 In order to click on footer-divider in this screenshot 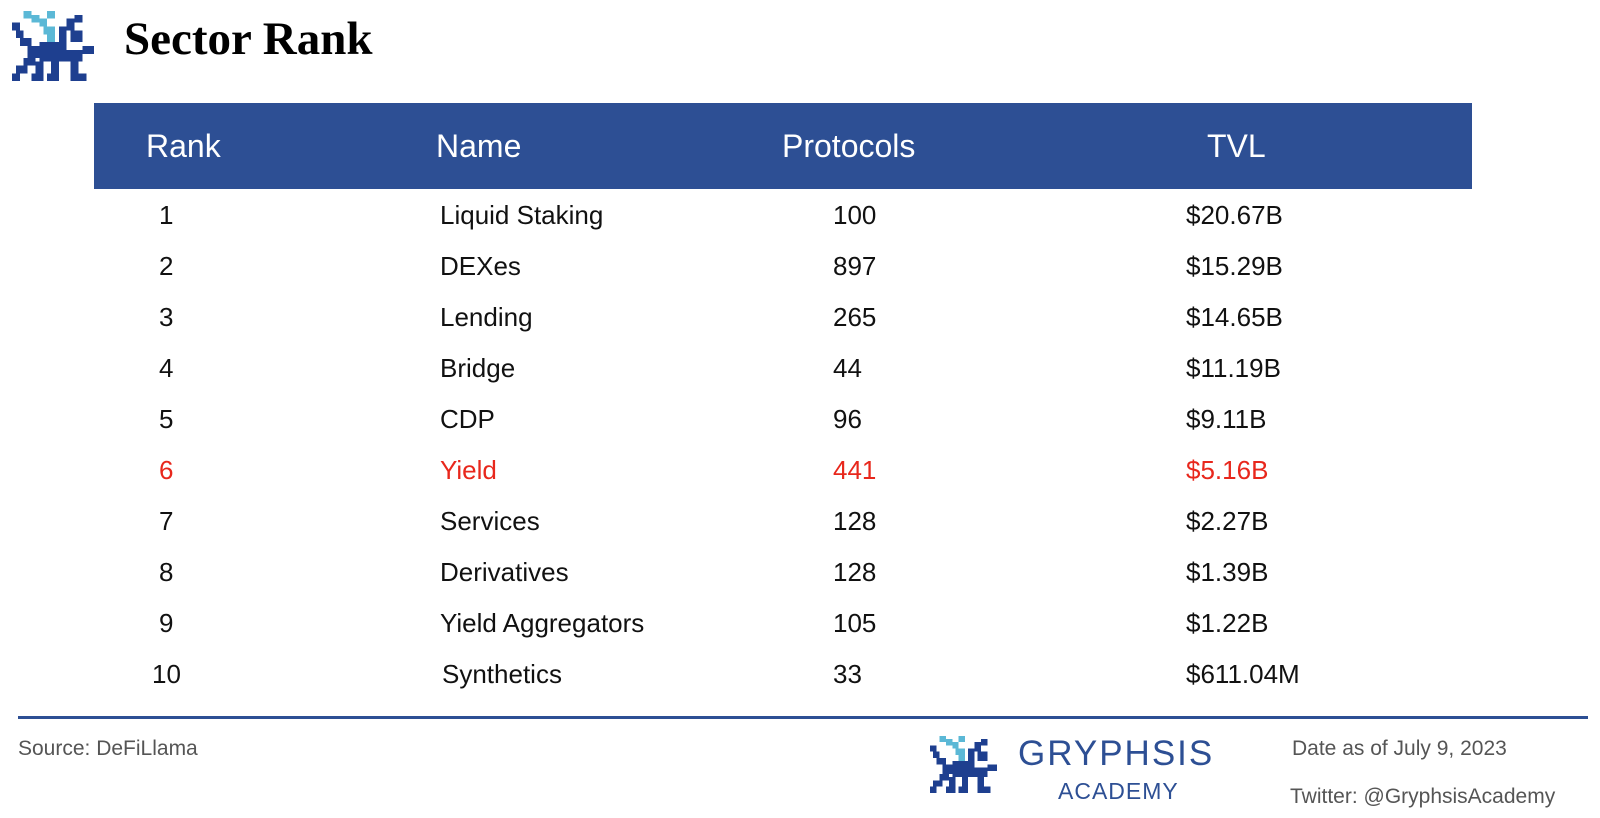, I will do `click(803, 717)`.